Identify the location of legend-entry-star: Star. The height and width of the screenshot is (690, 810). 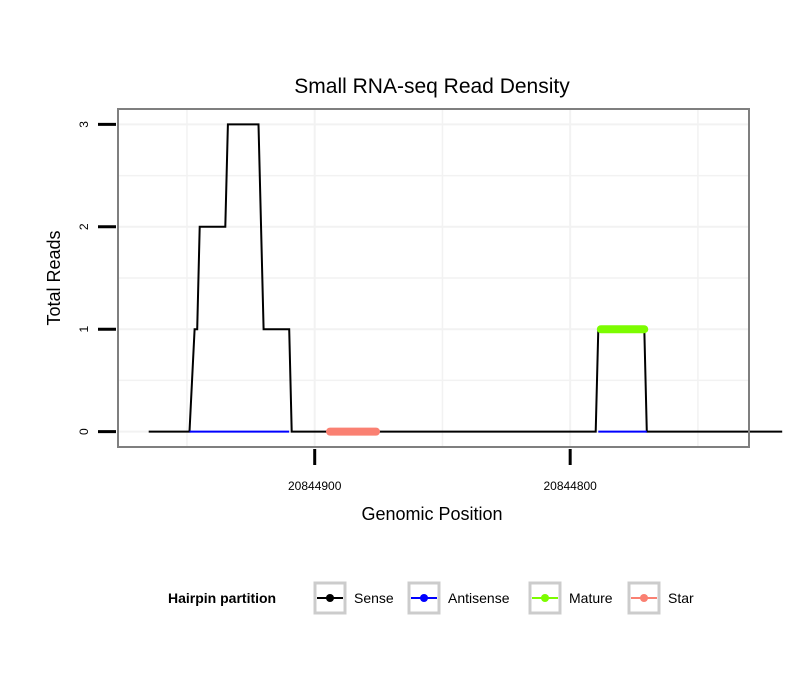
(660, 598).